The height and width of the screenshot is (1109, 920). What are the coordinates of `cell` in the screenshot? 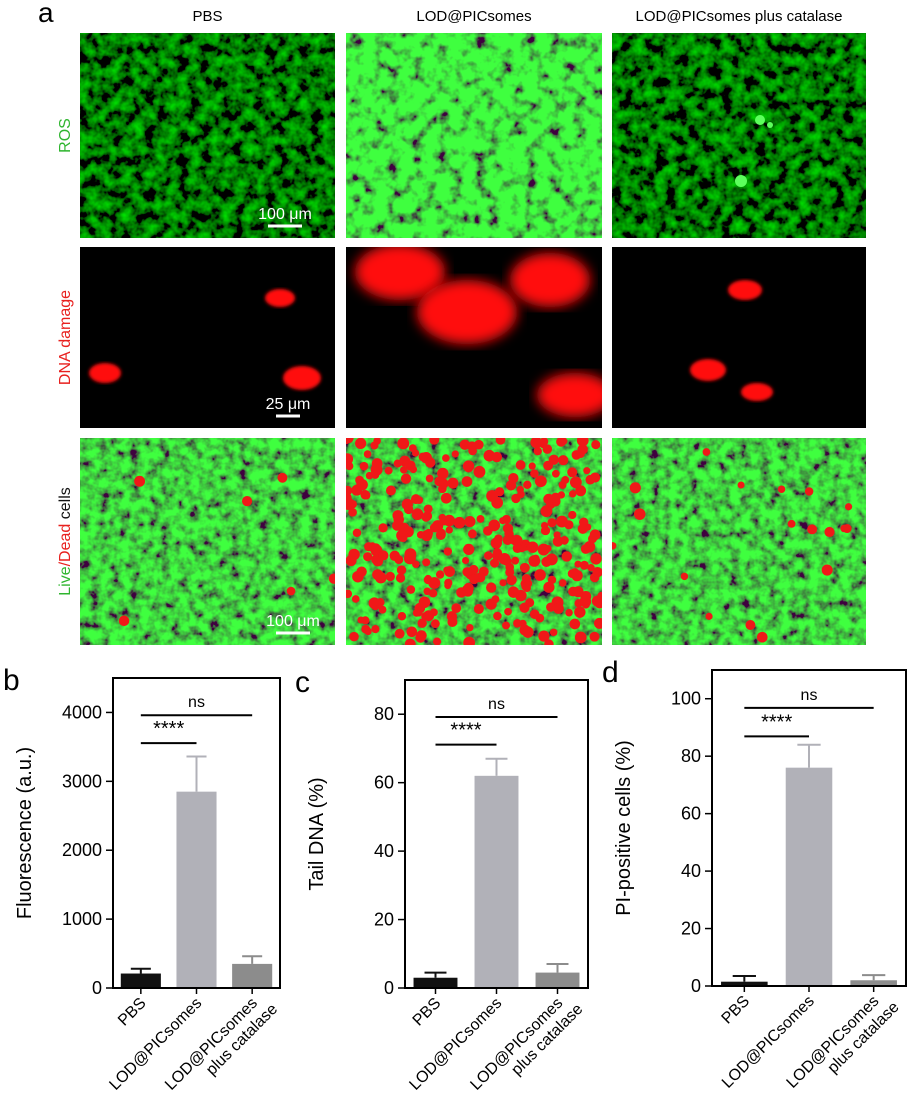 It's located at (760, 120).